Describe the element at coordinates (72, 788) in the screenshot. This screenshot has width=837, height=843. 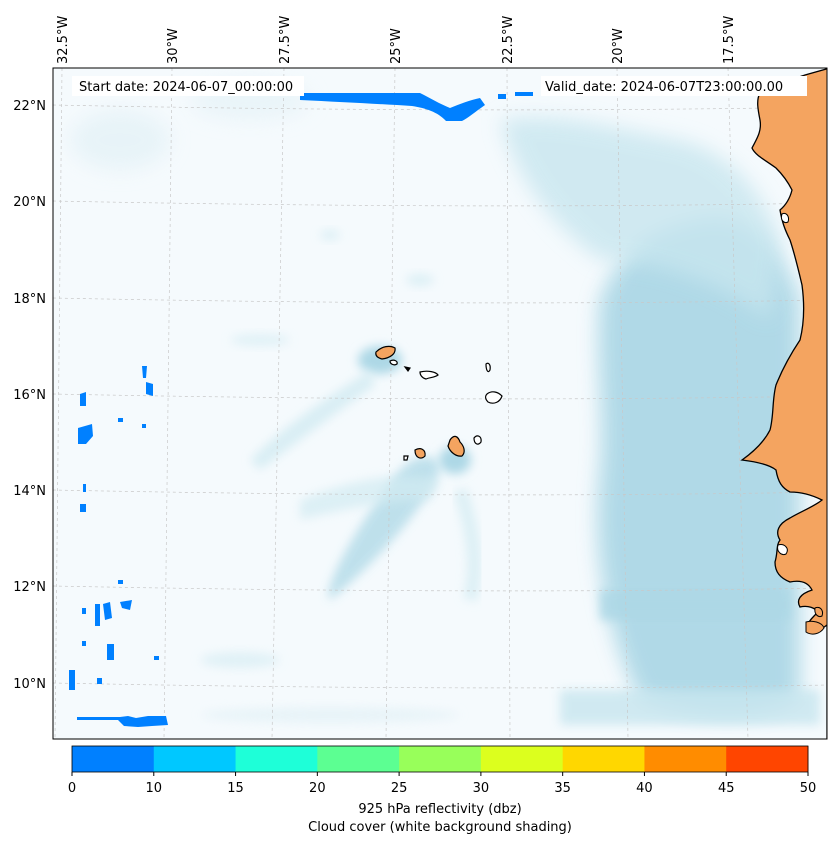
I see `colorbar-tick-label: 0` at that location.